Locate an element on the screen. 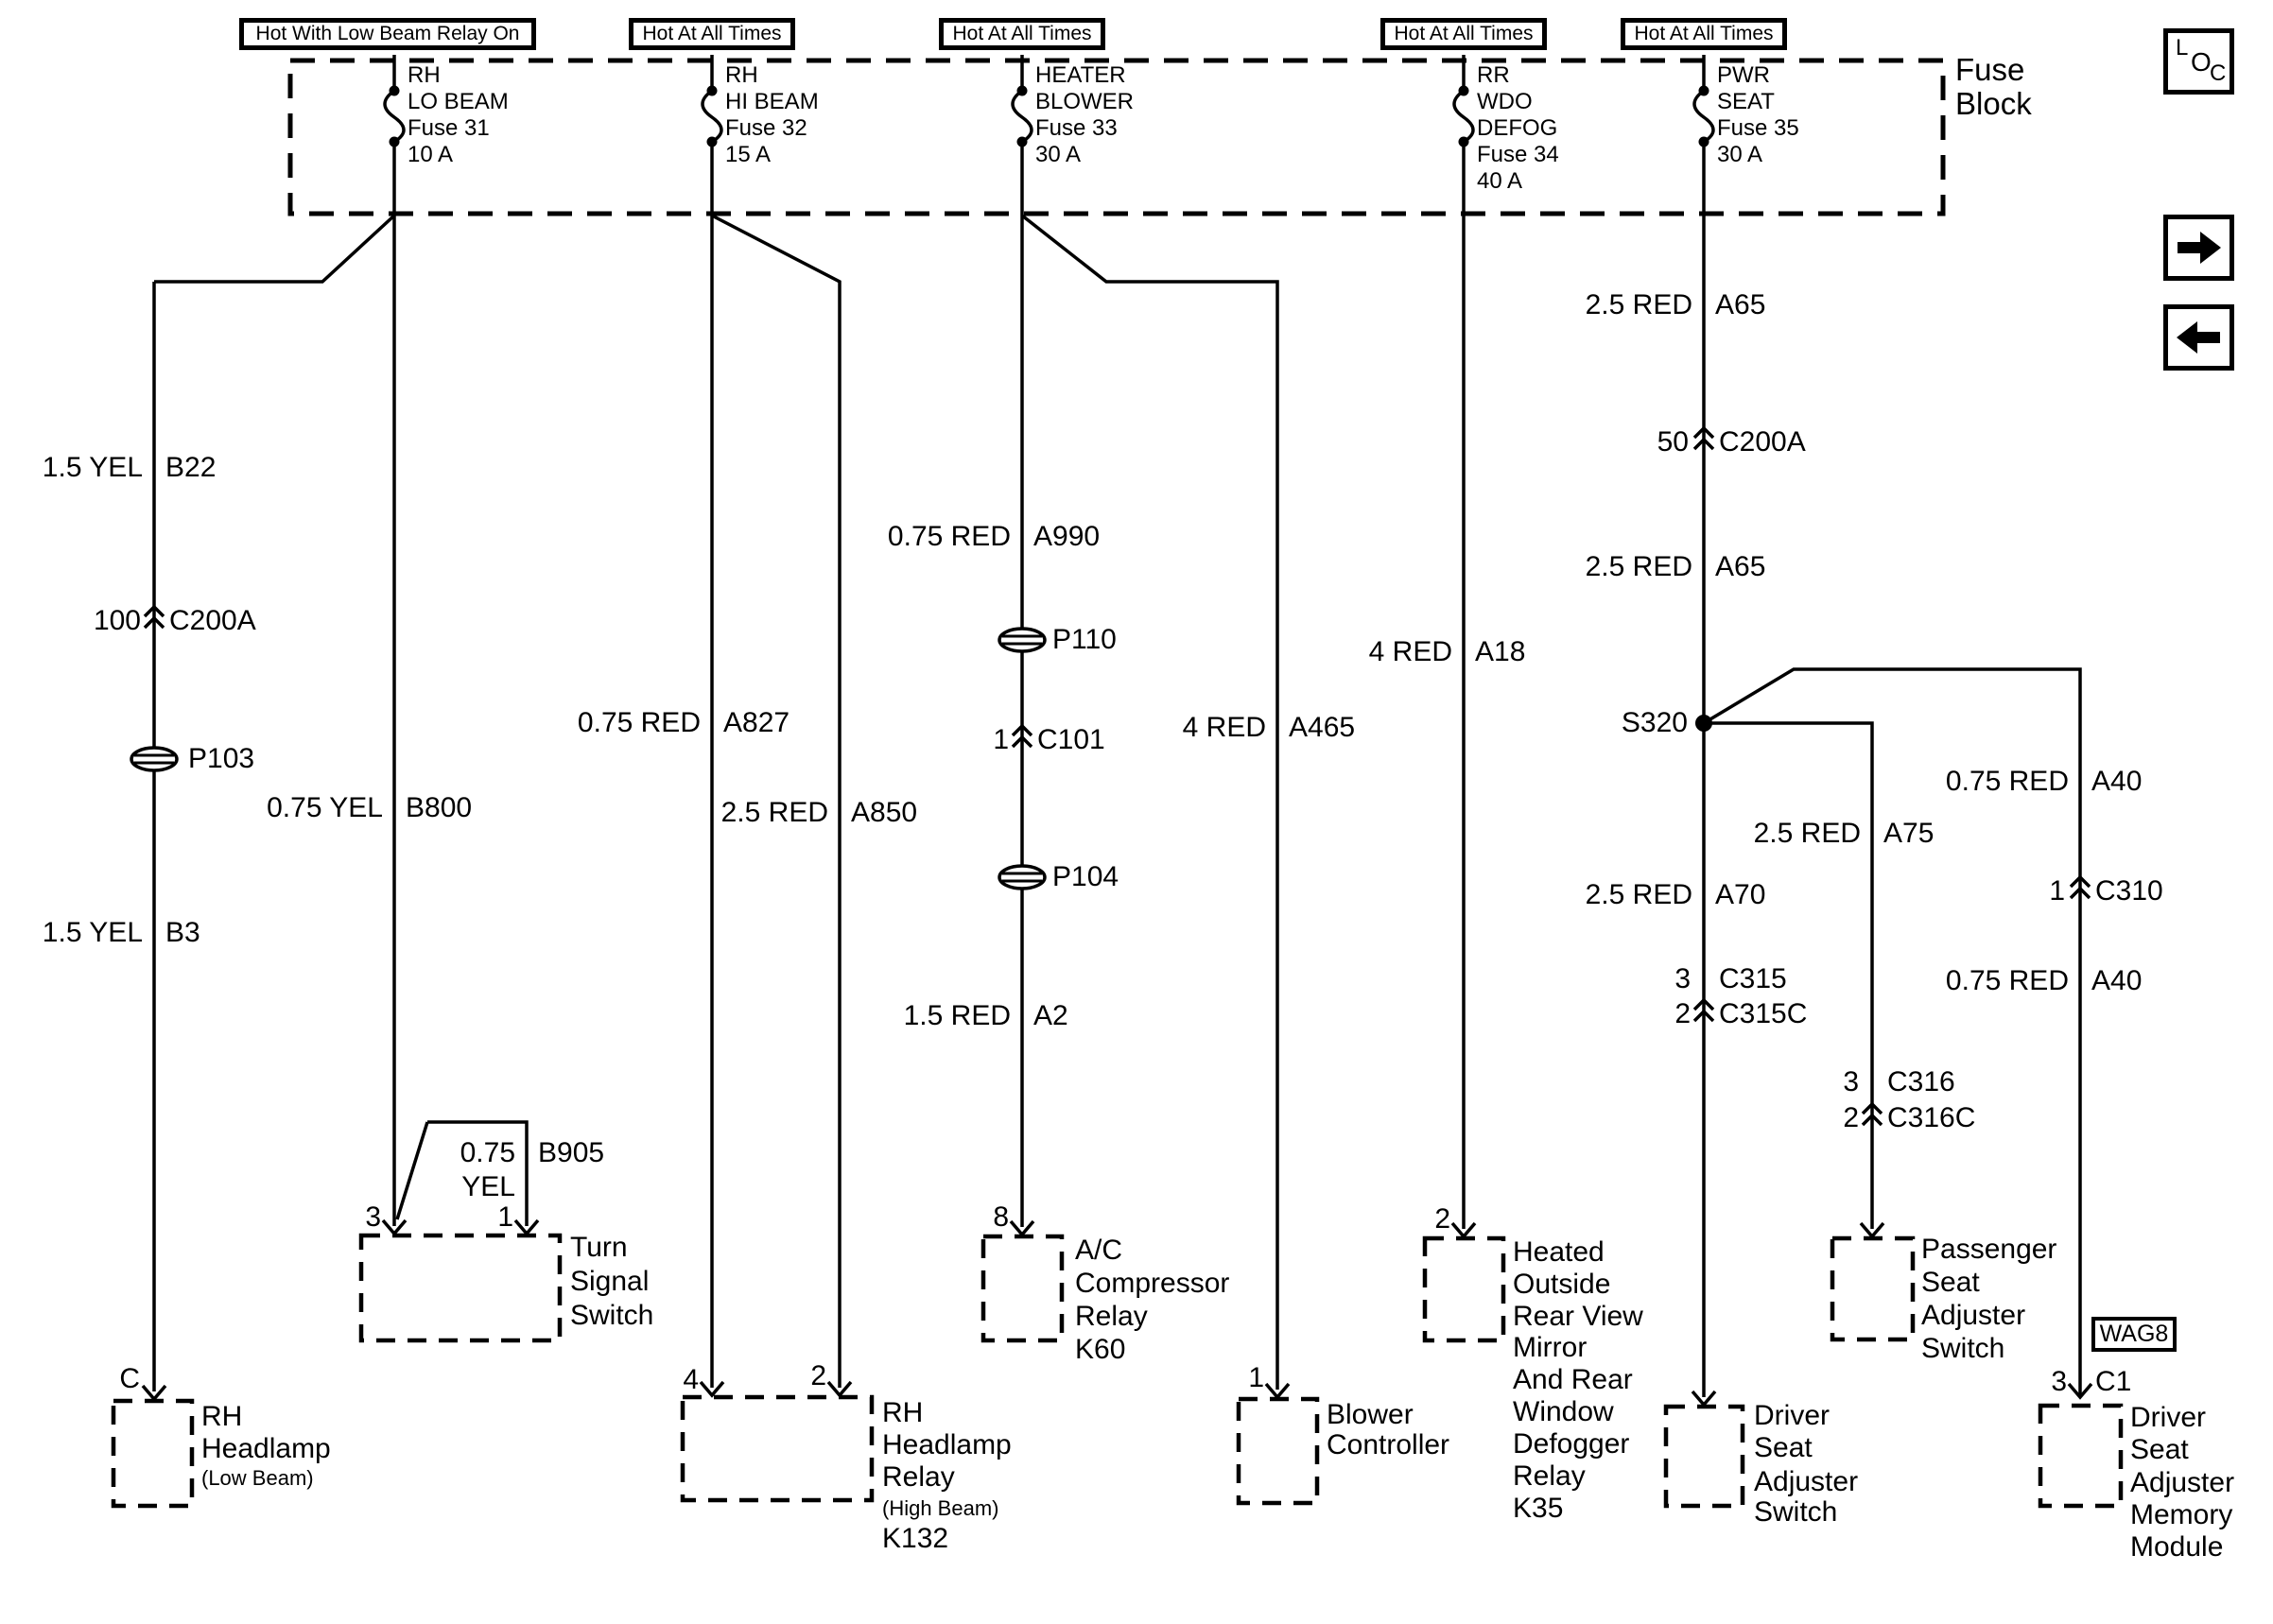  fuse33-line1: HEATER is located at coordinates (1080, 75).